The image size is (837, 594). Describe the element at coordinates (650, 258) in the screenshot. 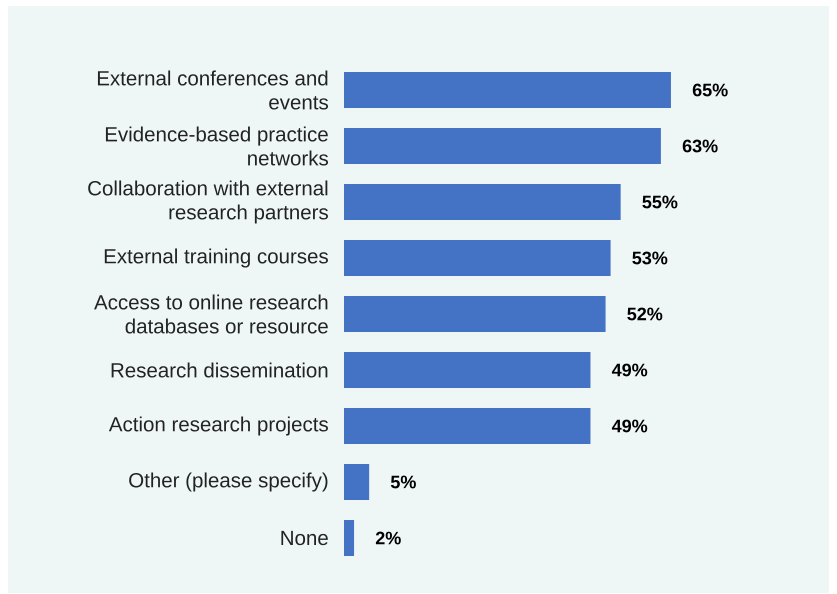

I see `data-label: 53%` at that location.